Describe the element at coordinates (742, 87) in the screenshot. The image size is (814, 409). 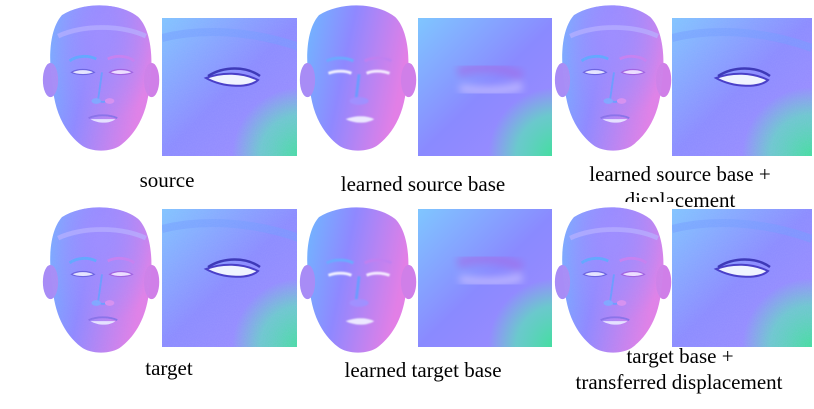
I see `learned-source-disp-eye-closeup-panel` at that location.